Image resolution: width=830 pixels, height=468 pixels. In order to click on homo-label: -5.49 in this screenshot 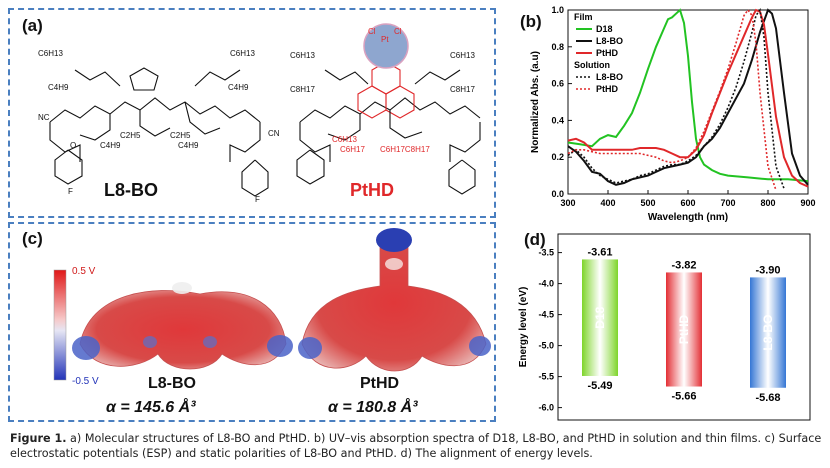, I will do `click(599, 386)`.